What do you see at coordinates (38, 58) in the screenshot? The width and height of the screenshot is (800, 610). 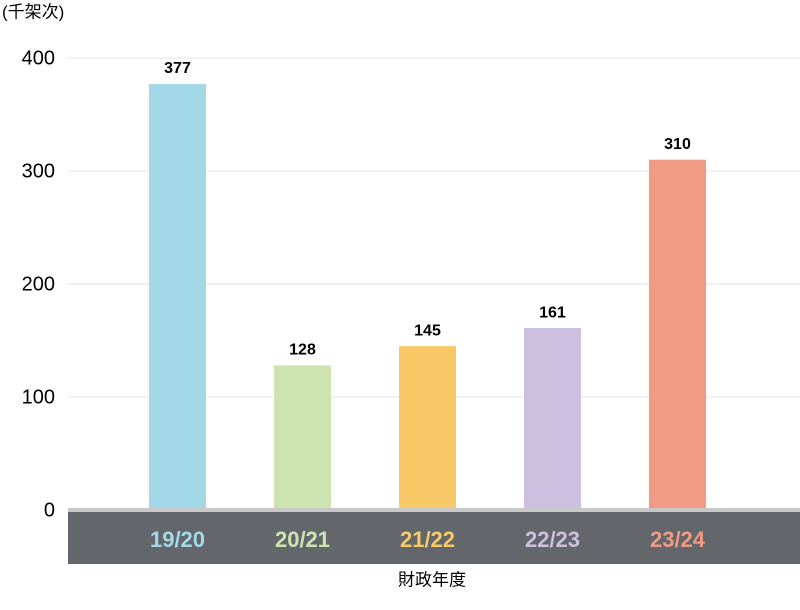 I see `y-tick-label: 400` at bounding box center [38, 58].